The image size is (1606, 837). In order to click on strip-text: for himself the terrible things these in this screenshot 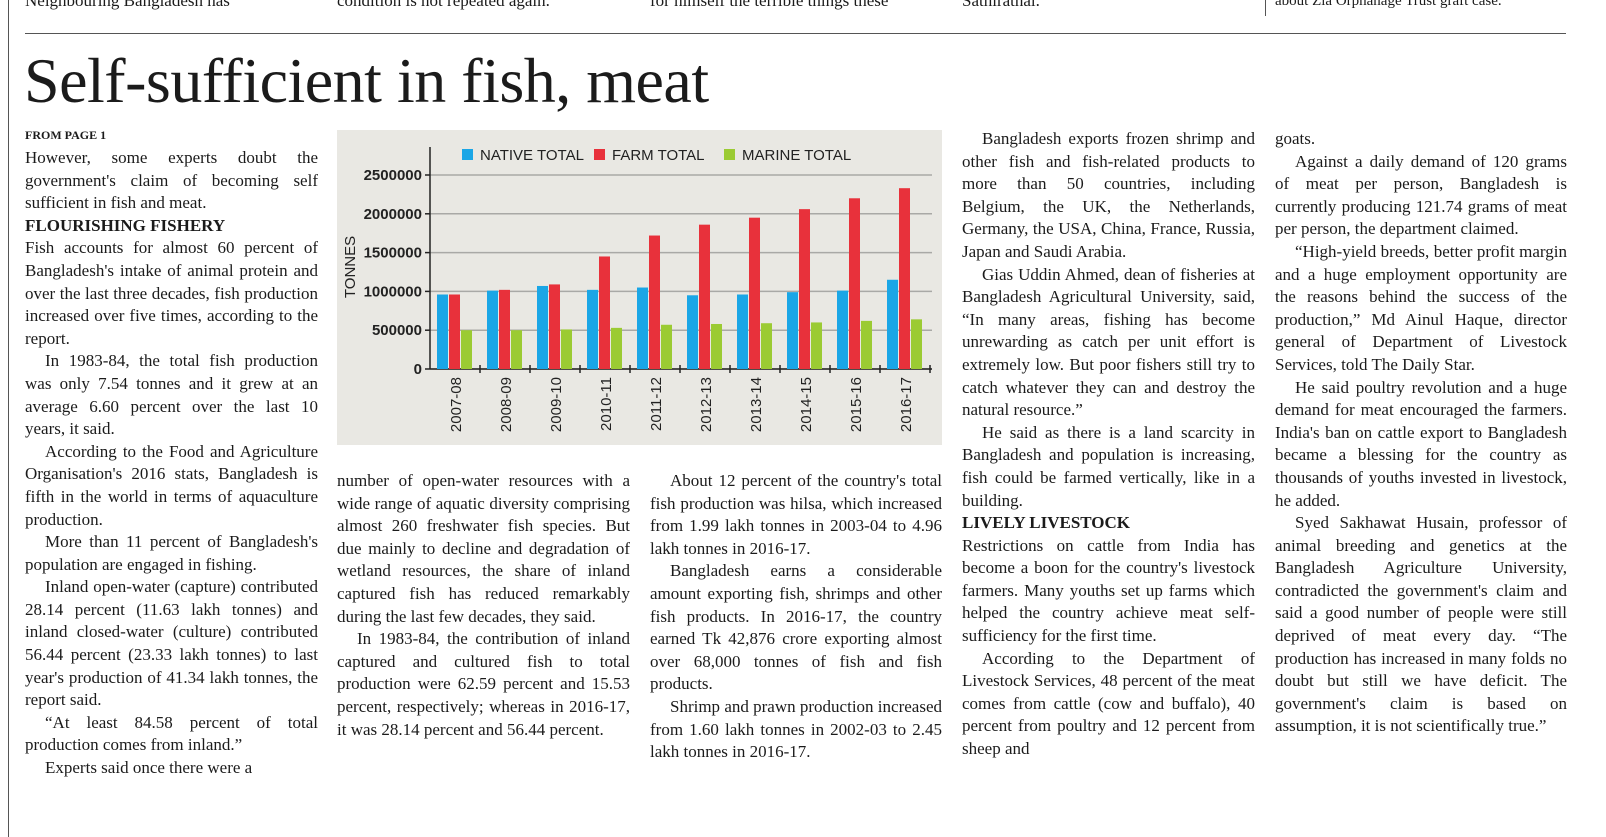, I will do `click(769, 5)`.